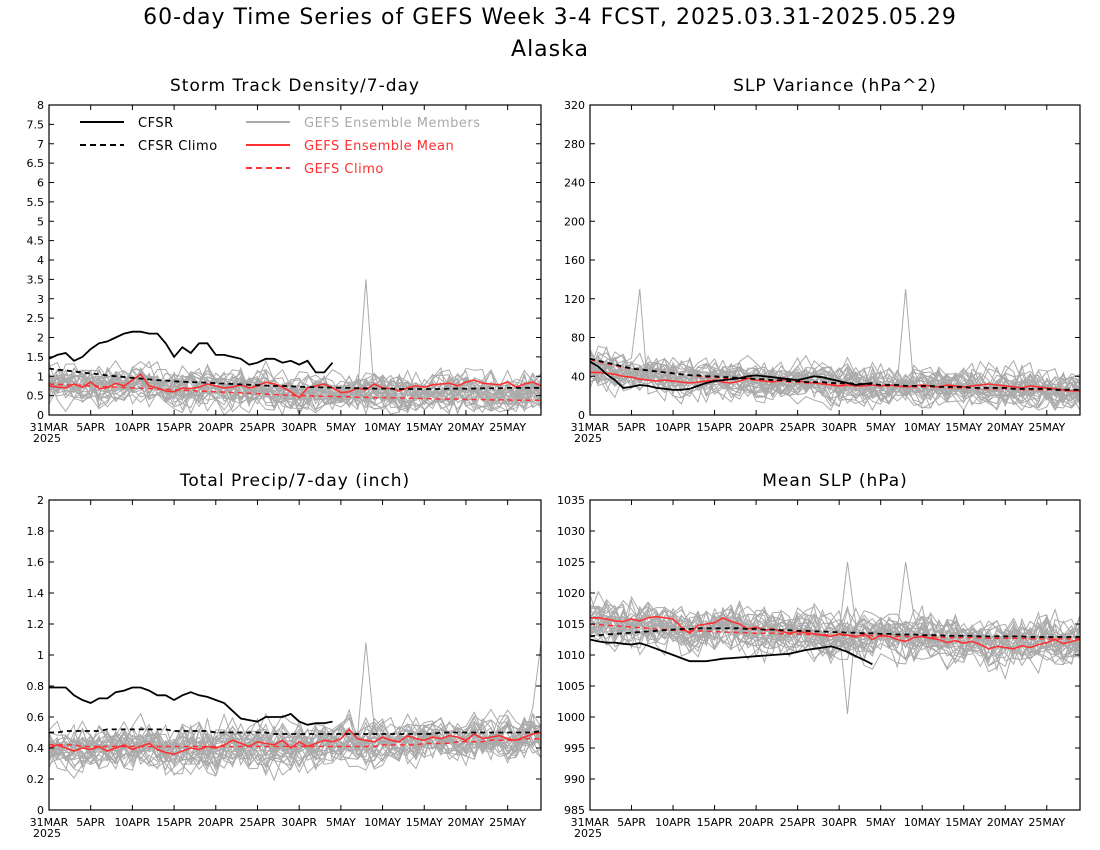 Image resolution: width=1100 pixels, height=850 pixels. What do you see at coordinates (36, 124) in the screenshot?
I see `y-tick-label: 7.5` at bounding box center [36, 124].